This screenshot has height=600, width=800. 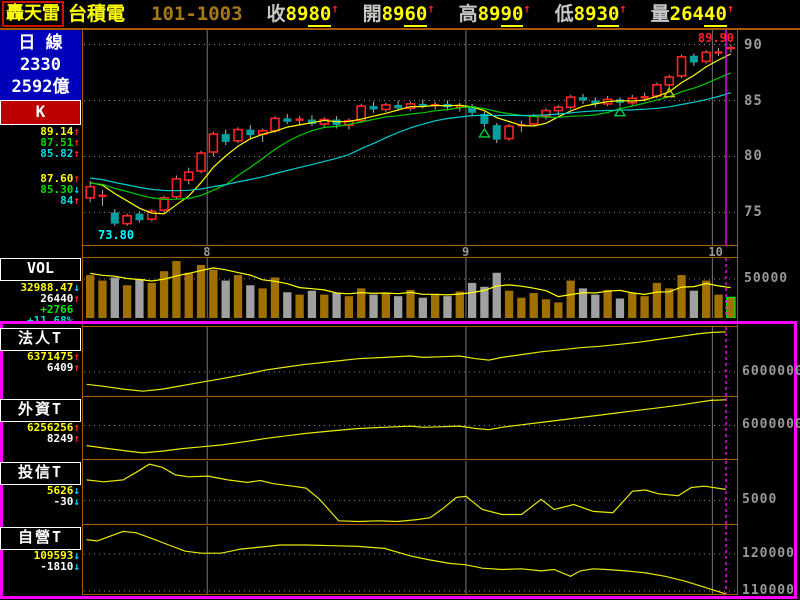 I want to click on month-label-10: 10, so click(x=715, y=252).